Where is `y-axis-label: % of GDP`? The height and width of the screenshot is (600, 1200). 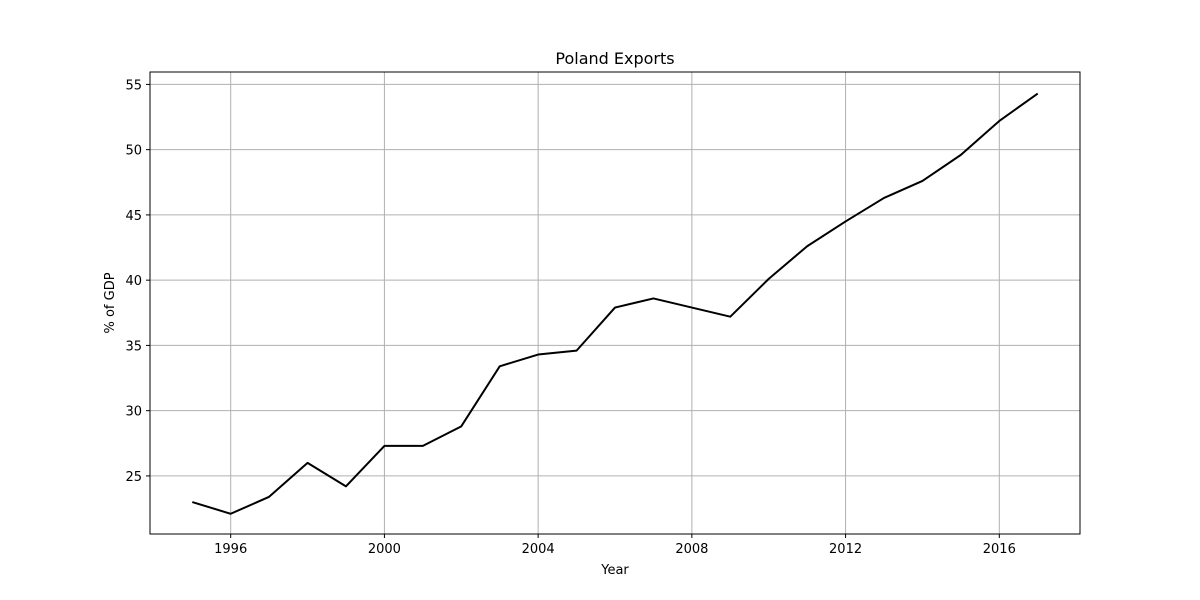 y-axis-label: % of GDP is located at coordinates (110, 302).